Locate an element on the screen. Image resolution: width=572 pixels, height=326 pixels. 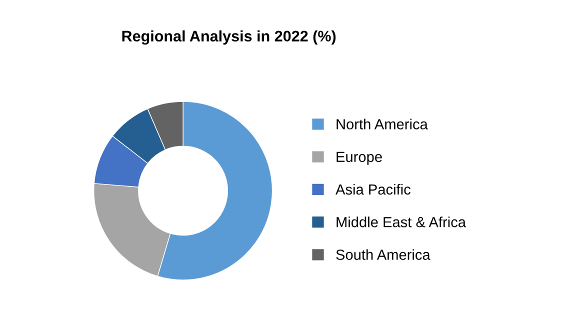
legend-label: North America is located at coordinates (382, 124).